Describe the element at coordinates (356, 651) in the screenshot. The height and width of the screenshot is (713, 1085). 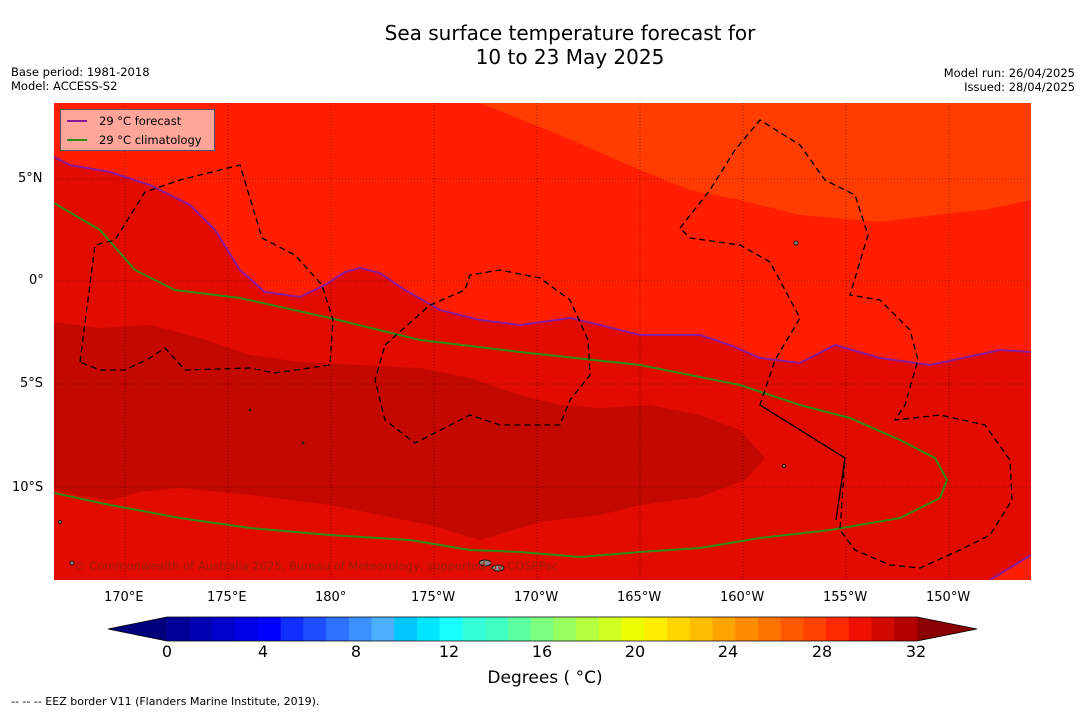
I see `colorbar-tick: 8` at that location.